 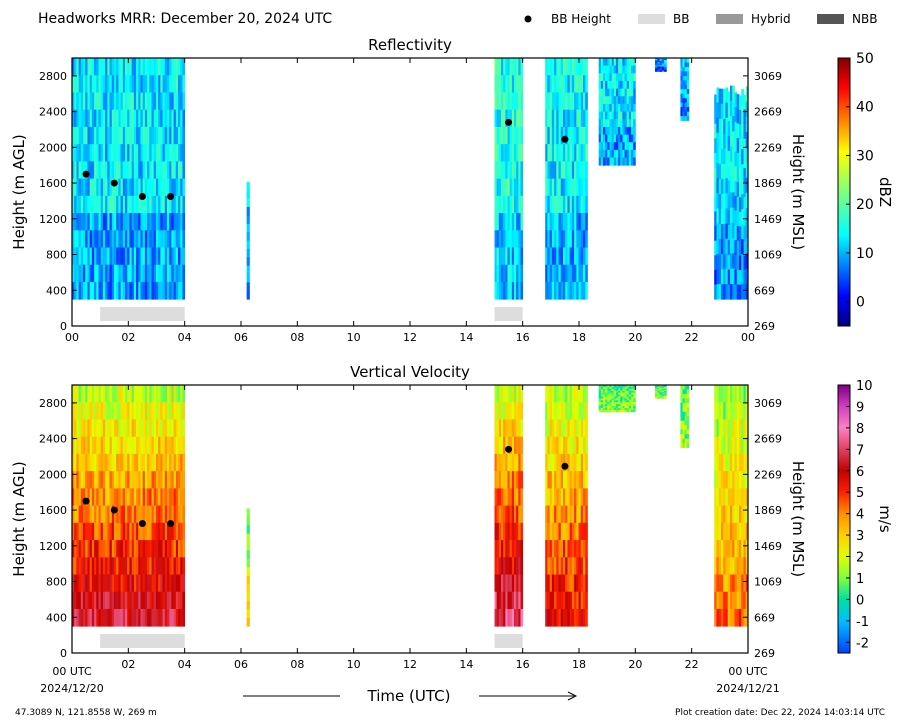 I want to click on bb-period-bar, so click(x=508, y=314).